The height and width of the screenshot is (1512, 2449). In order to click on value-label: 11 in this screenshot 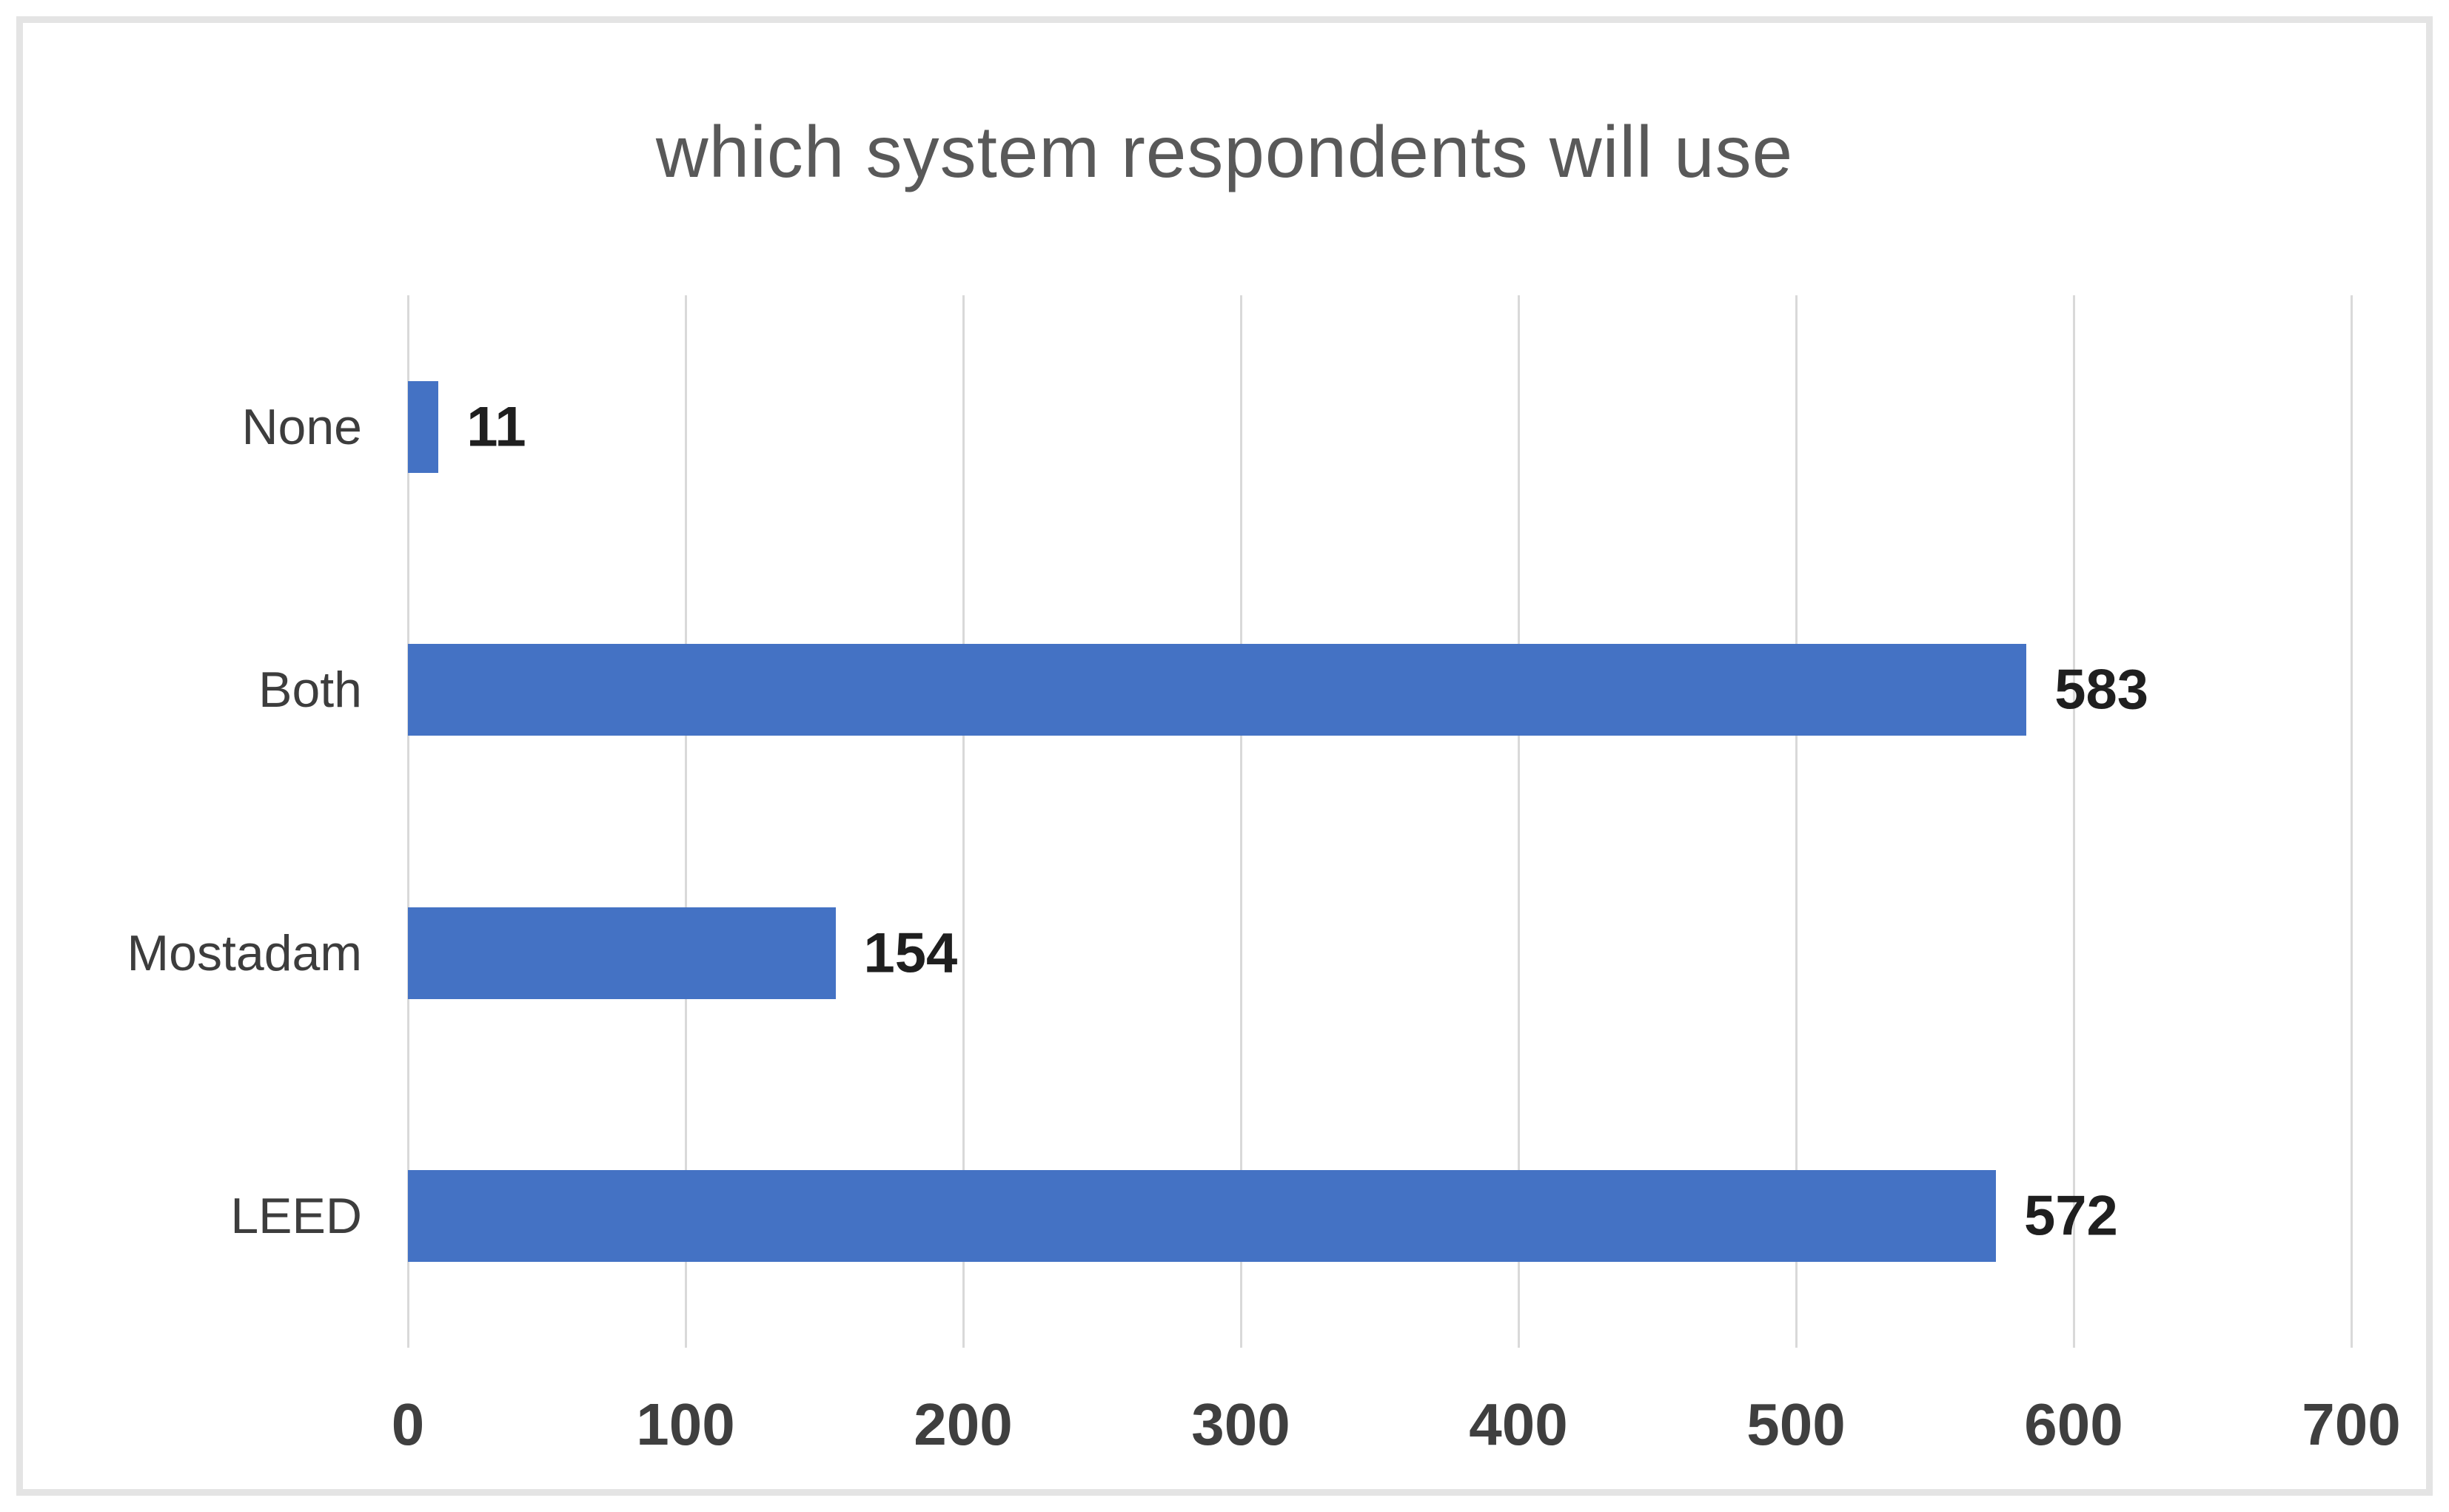, I will do `click(496, 427)`.